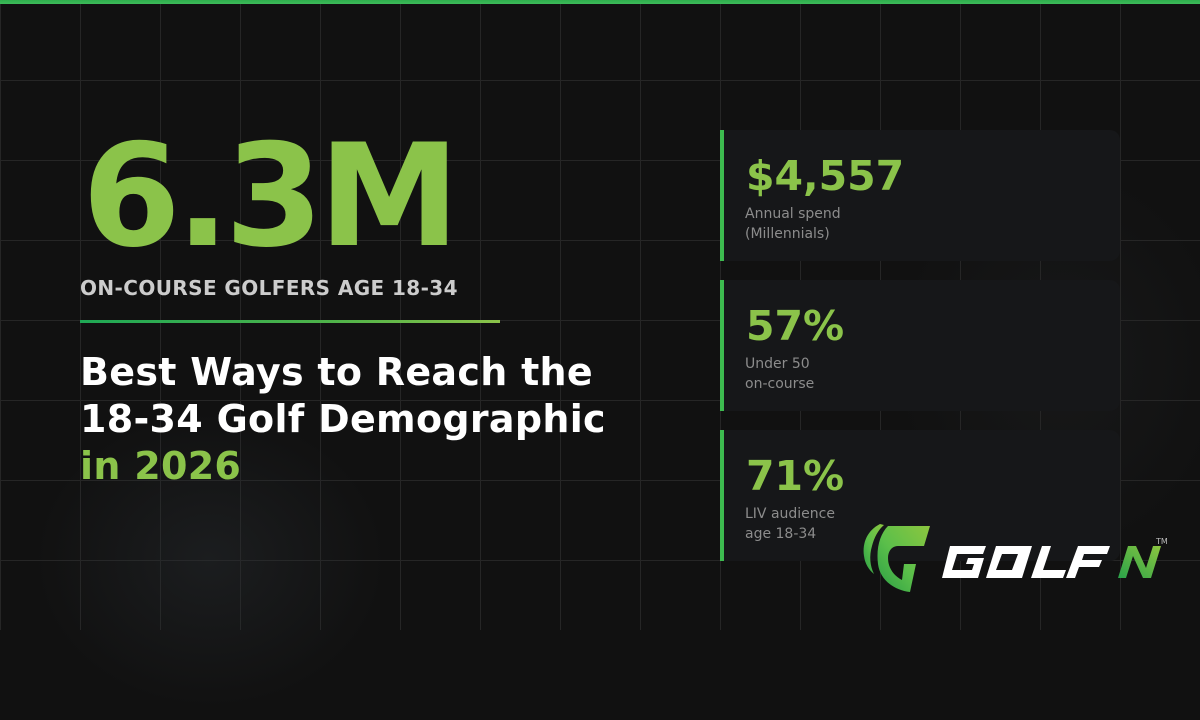 This screenshot has height=720, width=1200. What do you see at coordinates (271, 196) in the screenshot?
I see `hero-stat-number: 6.3M` at bounding box center [271, 196].